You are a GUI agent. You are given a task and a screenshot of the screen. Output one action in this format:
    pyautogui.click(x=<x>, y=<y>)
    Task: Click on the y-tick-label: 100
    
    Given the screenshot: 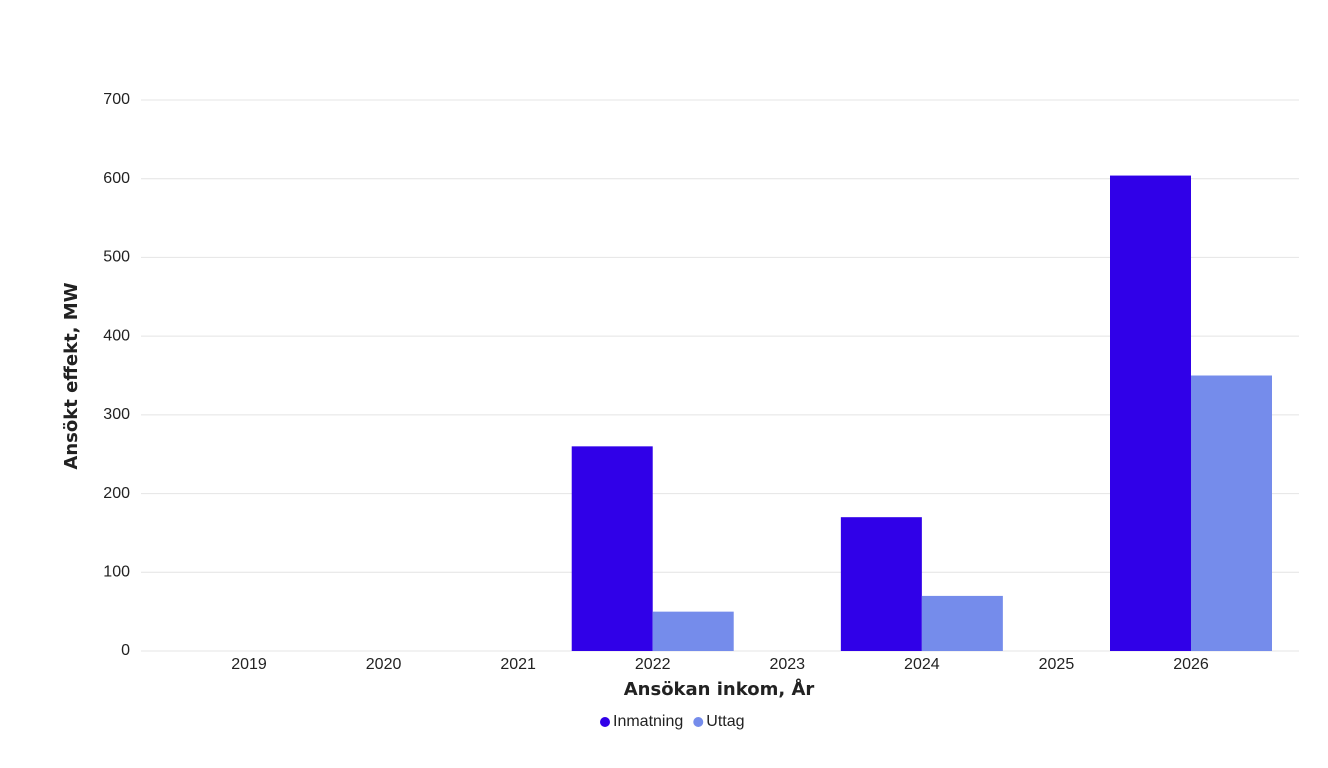 What is the action you would take?
    pyautogui.click(x=116, y=572)
    